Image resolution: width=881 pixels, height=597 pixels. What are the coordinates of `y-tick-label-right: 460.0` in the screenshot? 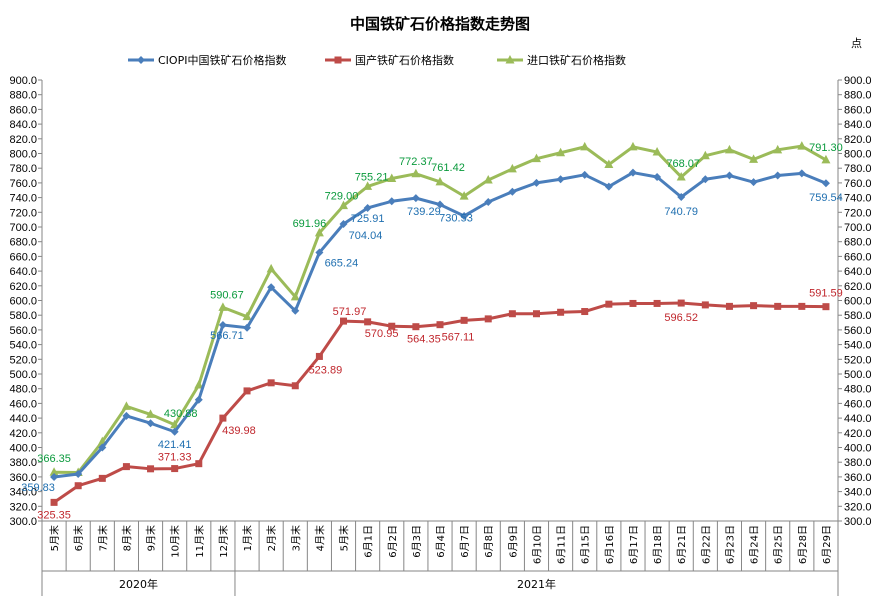 It's located at (858, 404).